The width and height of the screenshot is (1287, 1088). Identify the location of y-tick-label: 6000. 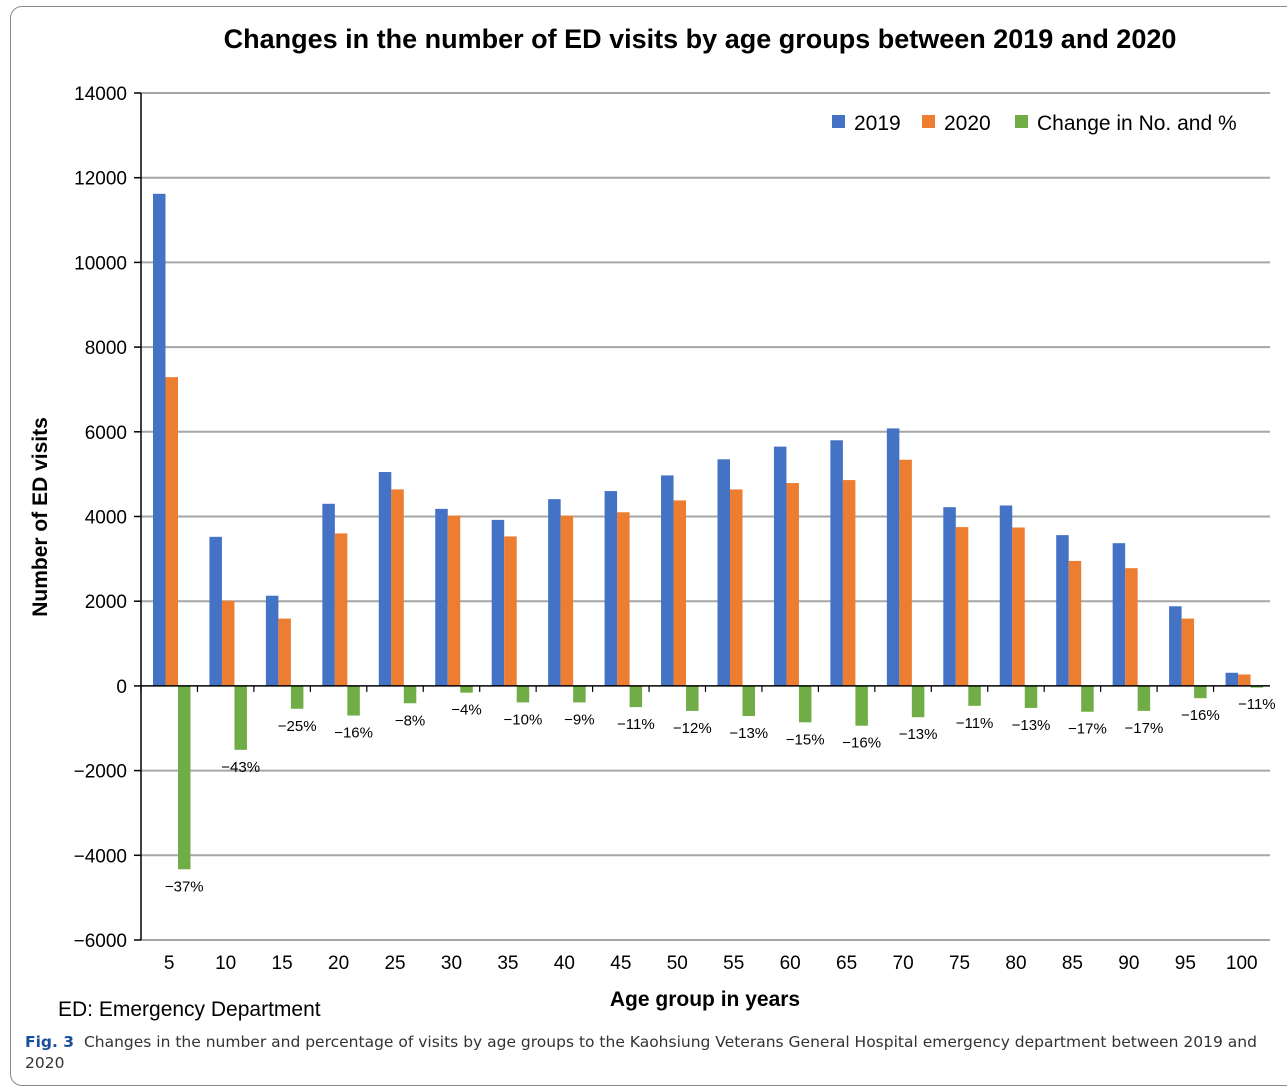
(106, 433).